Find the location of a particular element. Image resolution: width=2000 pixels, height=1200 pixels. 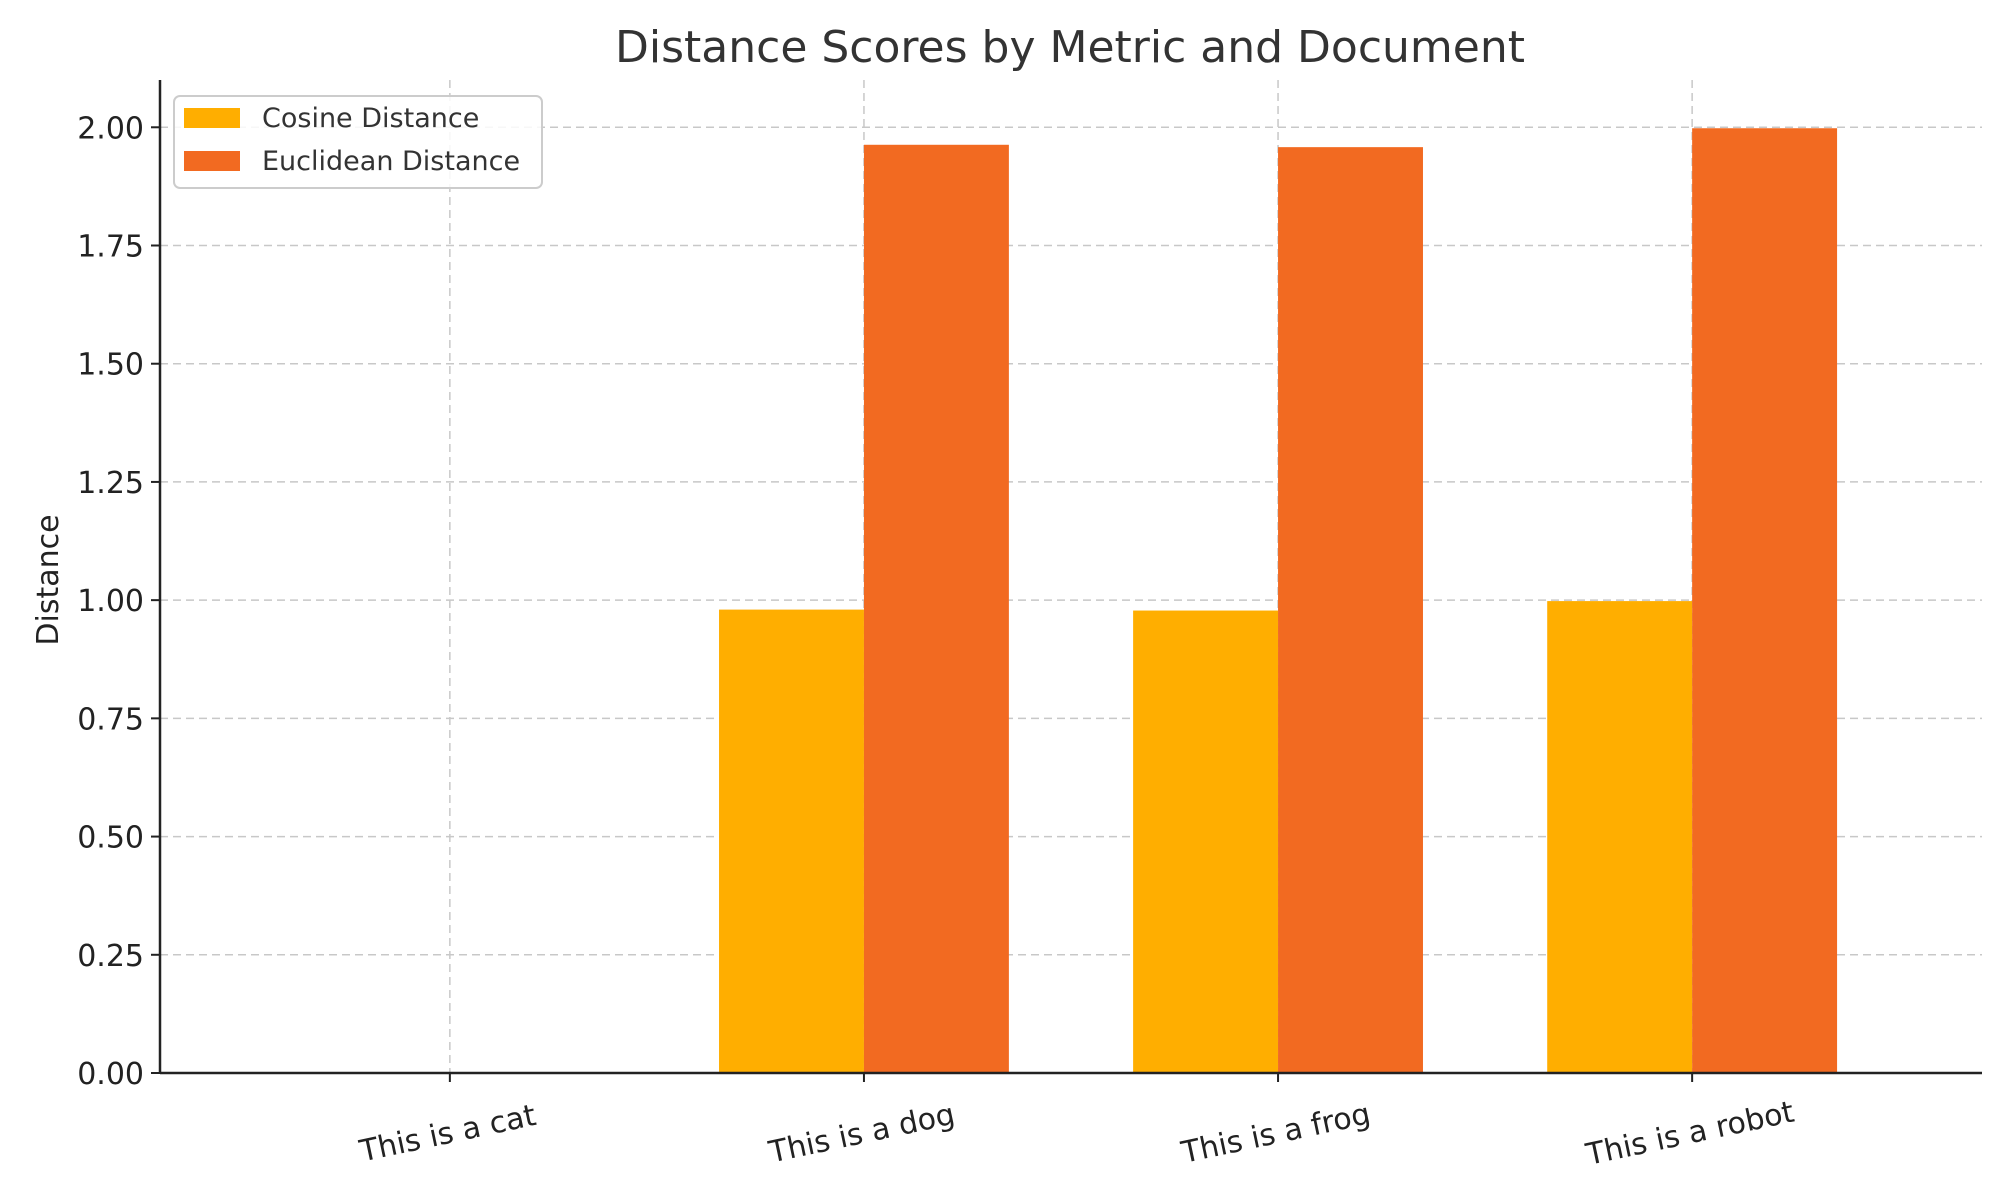

y-tick-label: 1.00 is located at coordinates (110, 601).